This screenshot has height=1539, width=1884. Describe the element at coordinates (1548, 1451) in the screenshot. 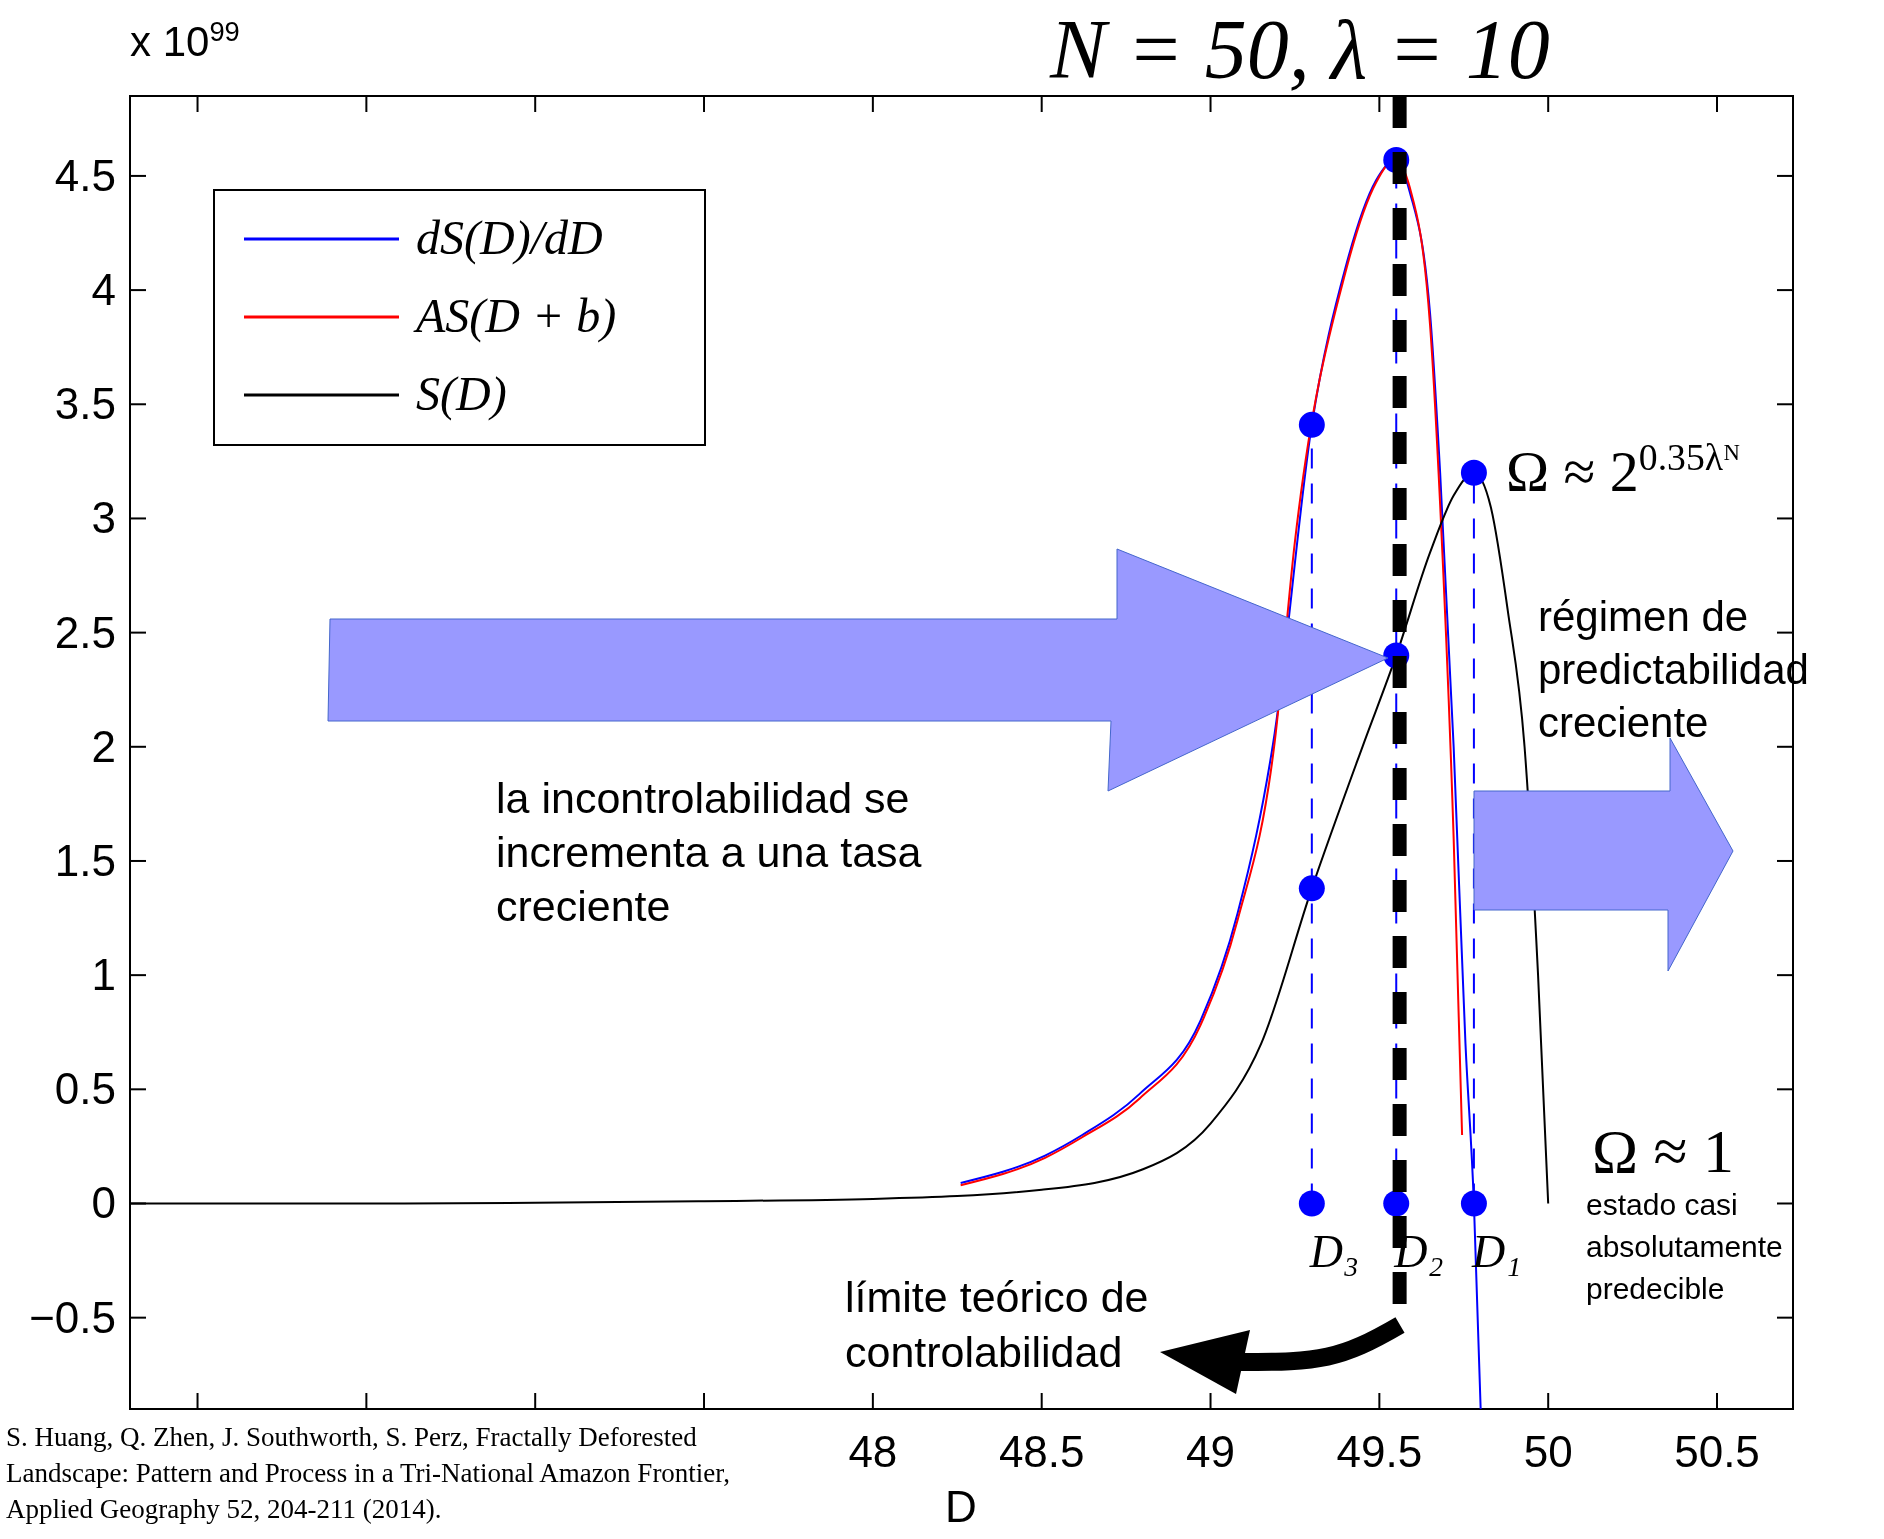

I see `x-tick-label: 50` at that location.